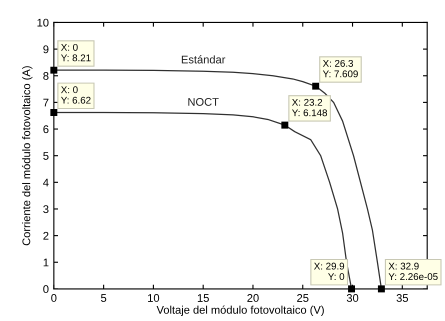 The image size is (445, 321). I want to click on annotation: X: 32.9 Y: 2.26e-05, so click(413, 271).